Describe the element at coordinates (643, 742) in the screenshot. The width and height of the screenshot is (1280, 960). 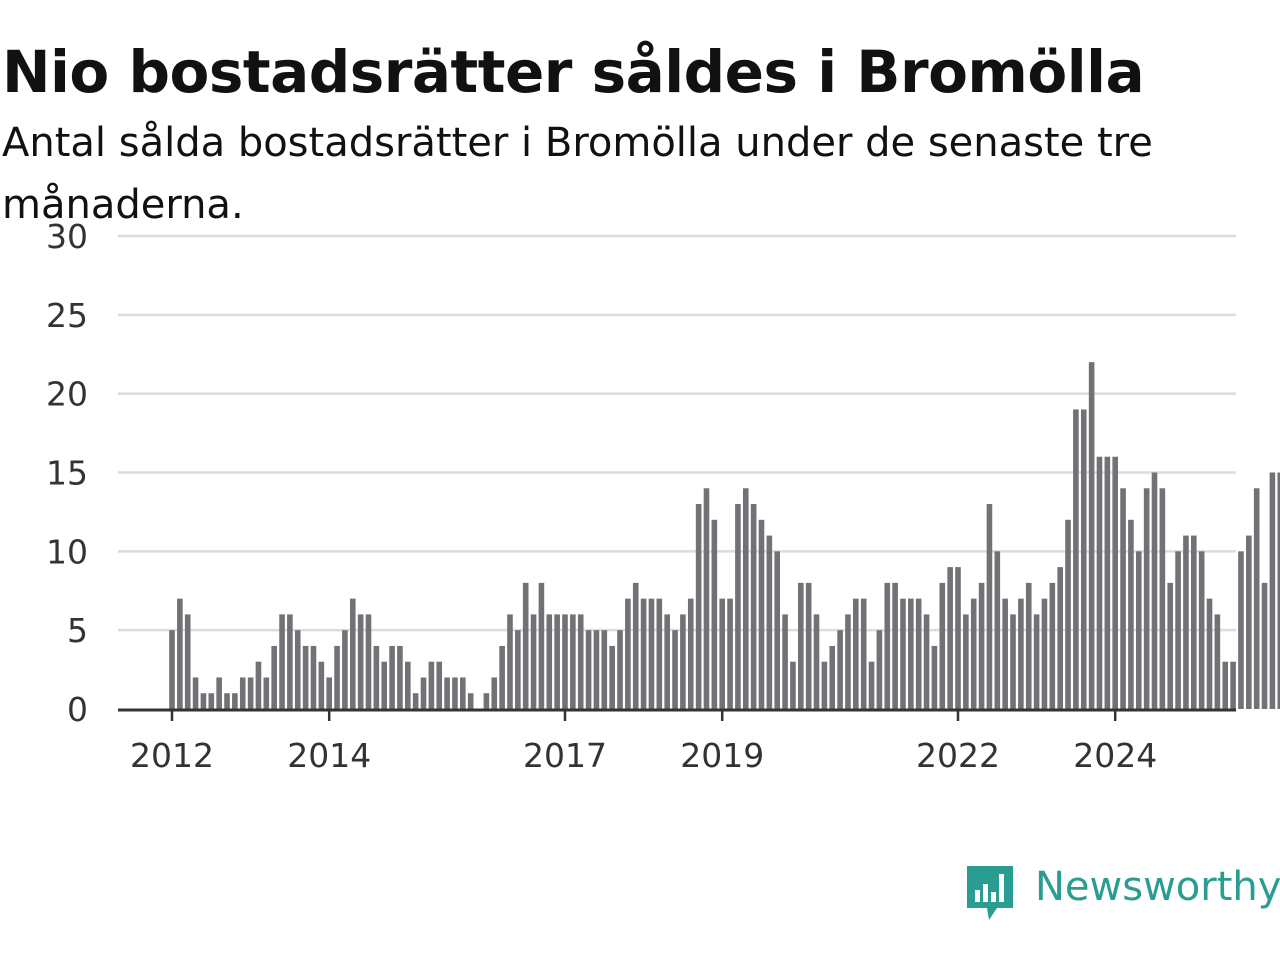
I see `x-axis-ticks: 2012 2014 2017 2019 2022 2024` at that location.